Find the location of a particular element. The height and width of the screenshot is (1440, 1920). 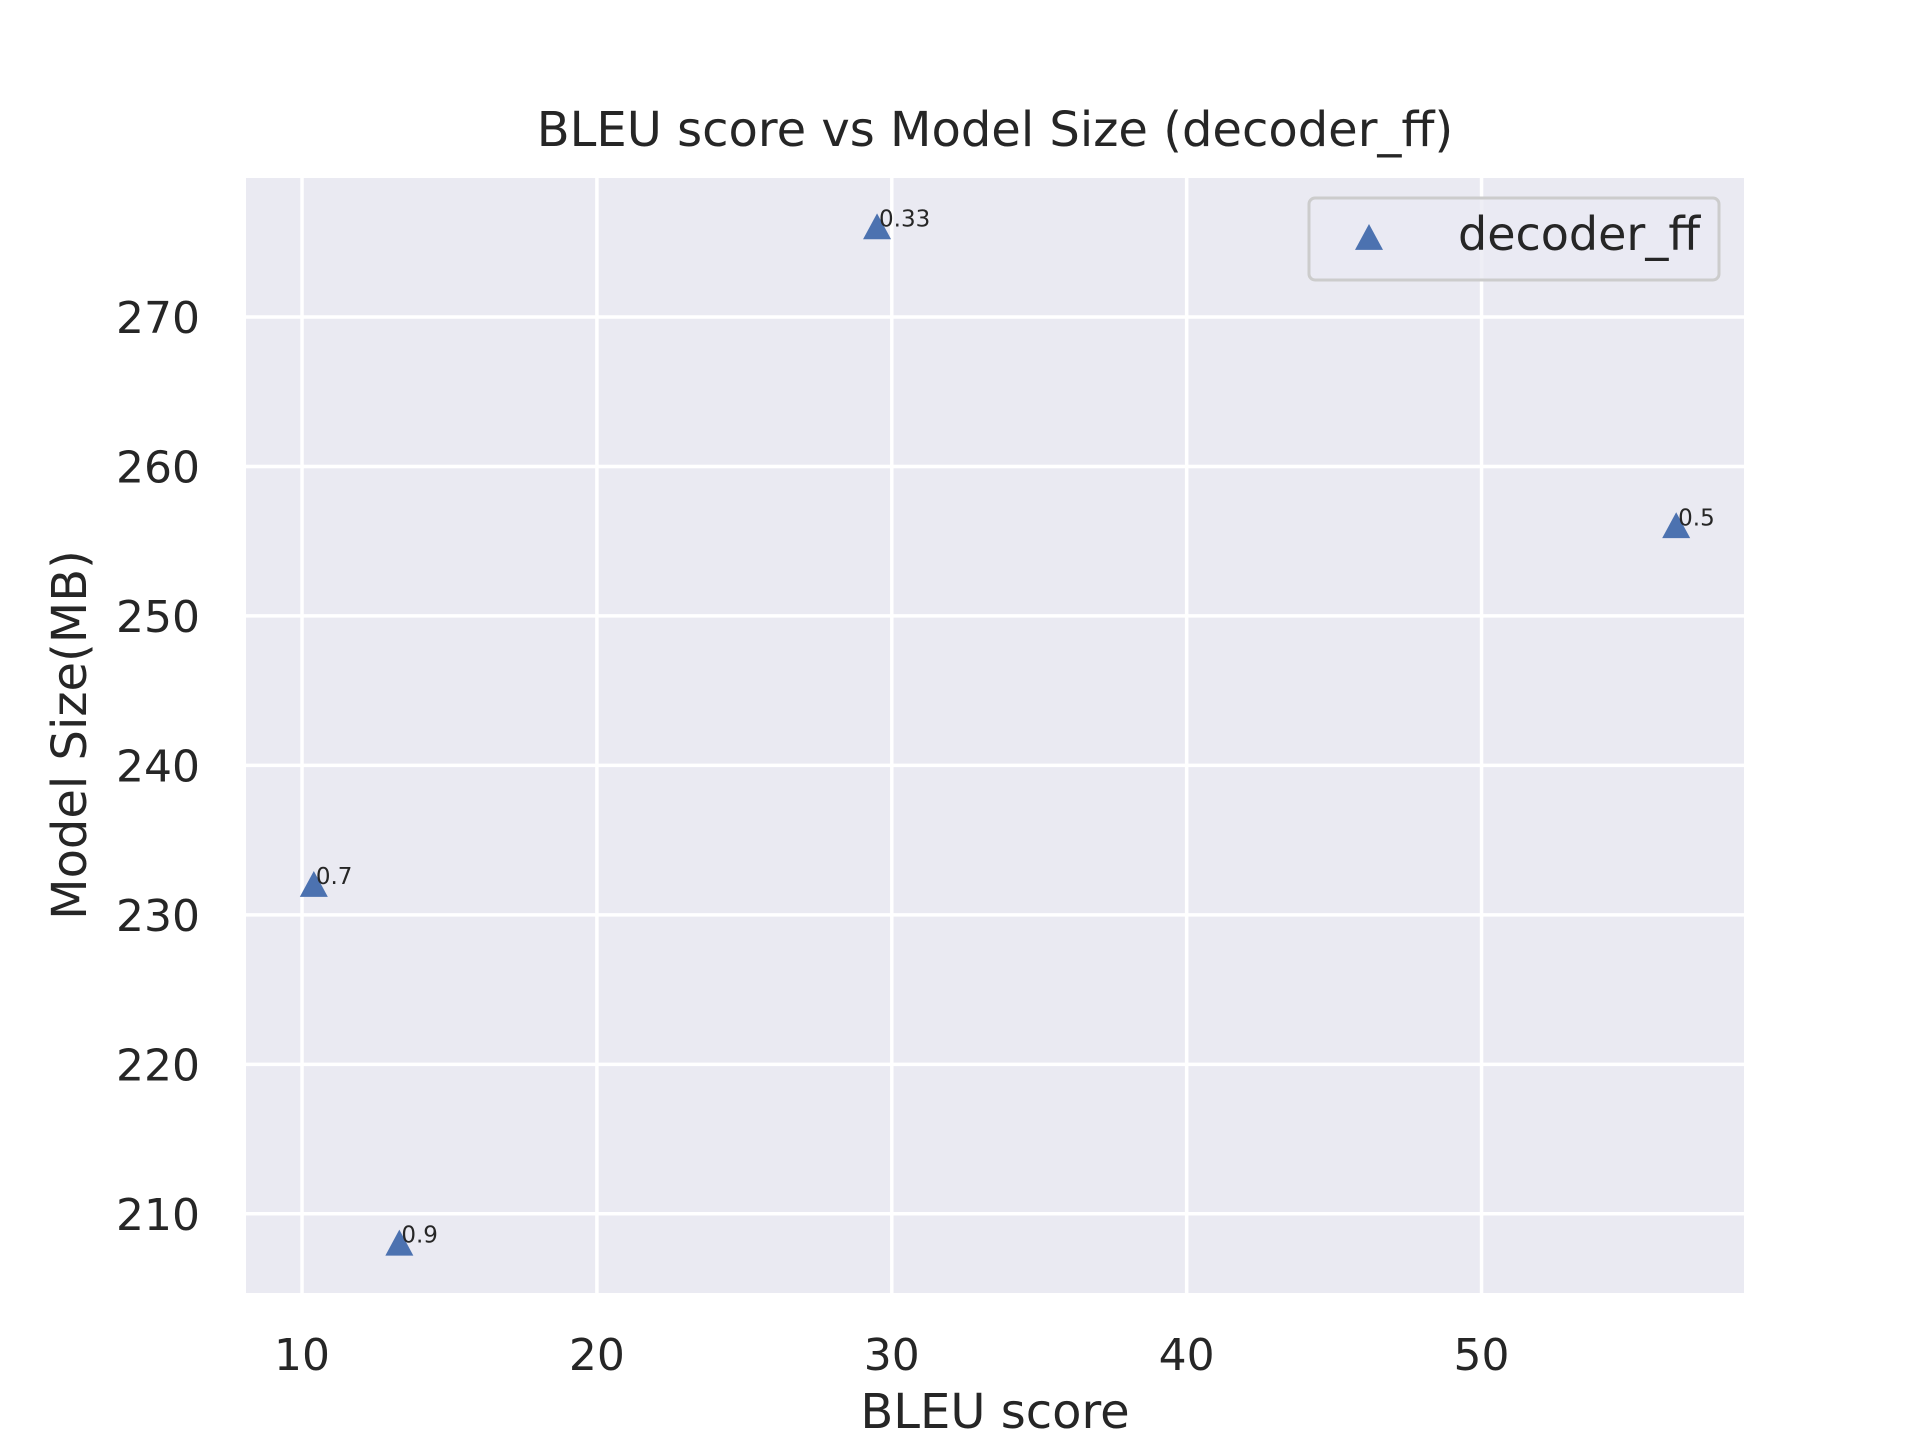

legend-label-decoder-ff: decoder_ff is located at coordinates (1579, 234).